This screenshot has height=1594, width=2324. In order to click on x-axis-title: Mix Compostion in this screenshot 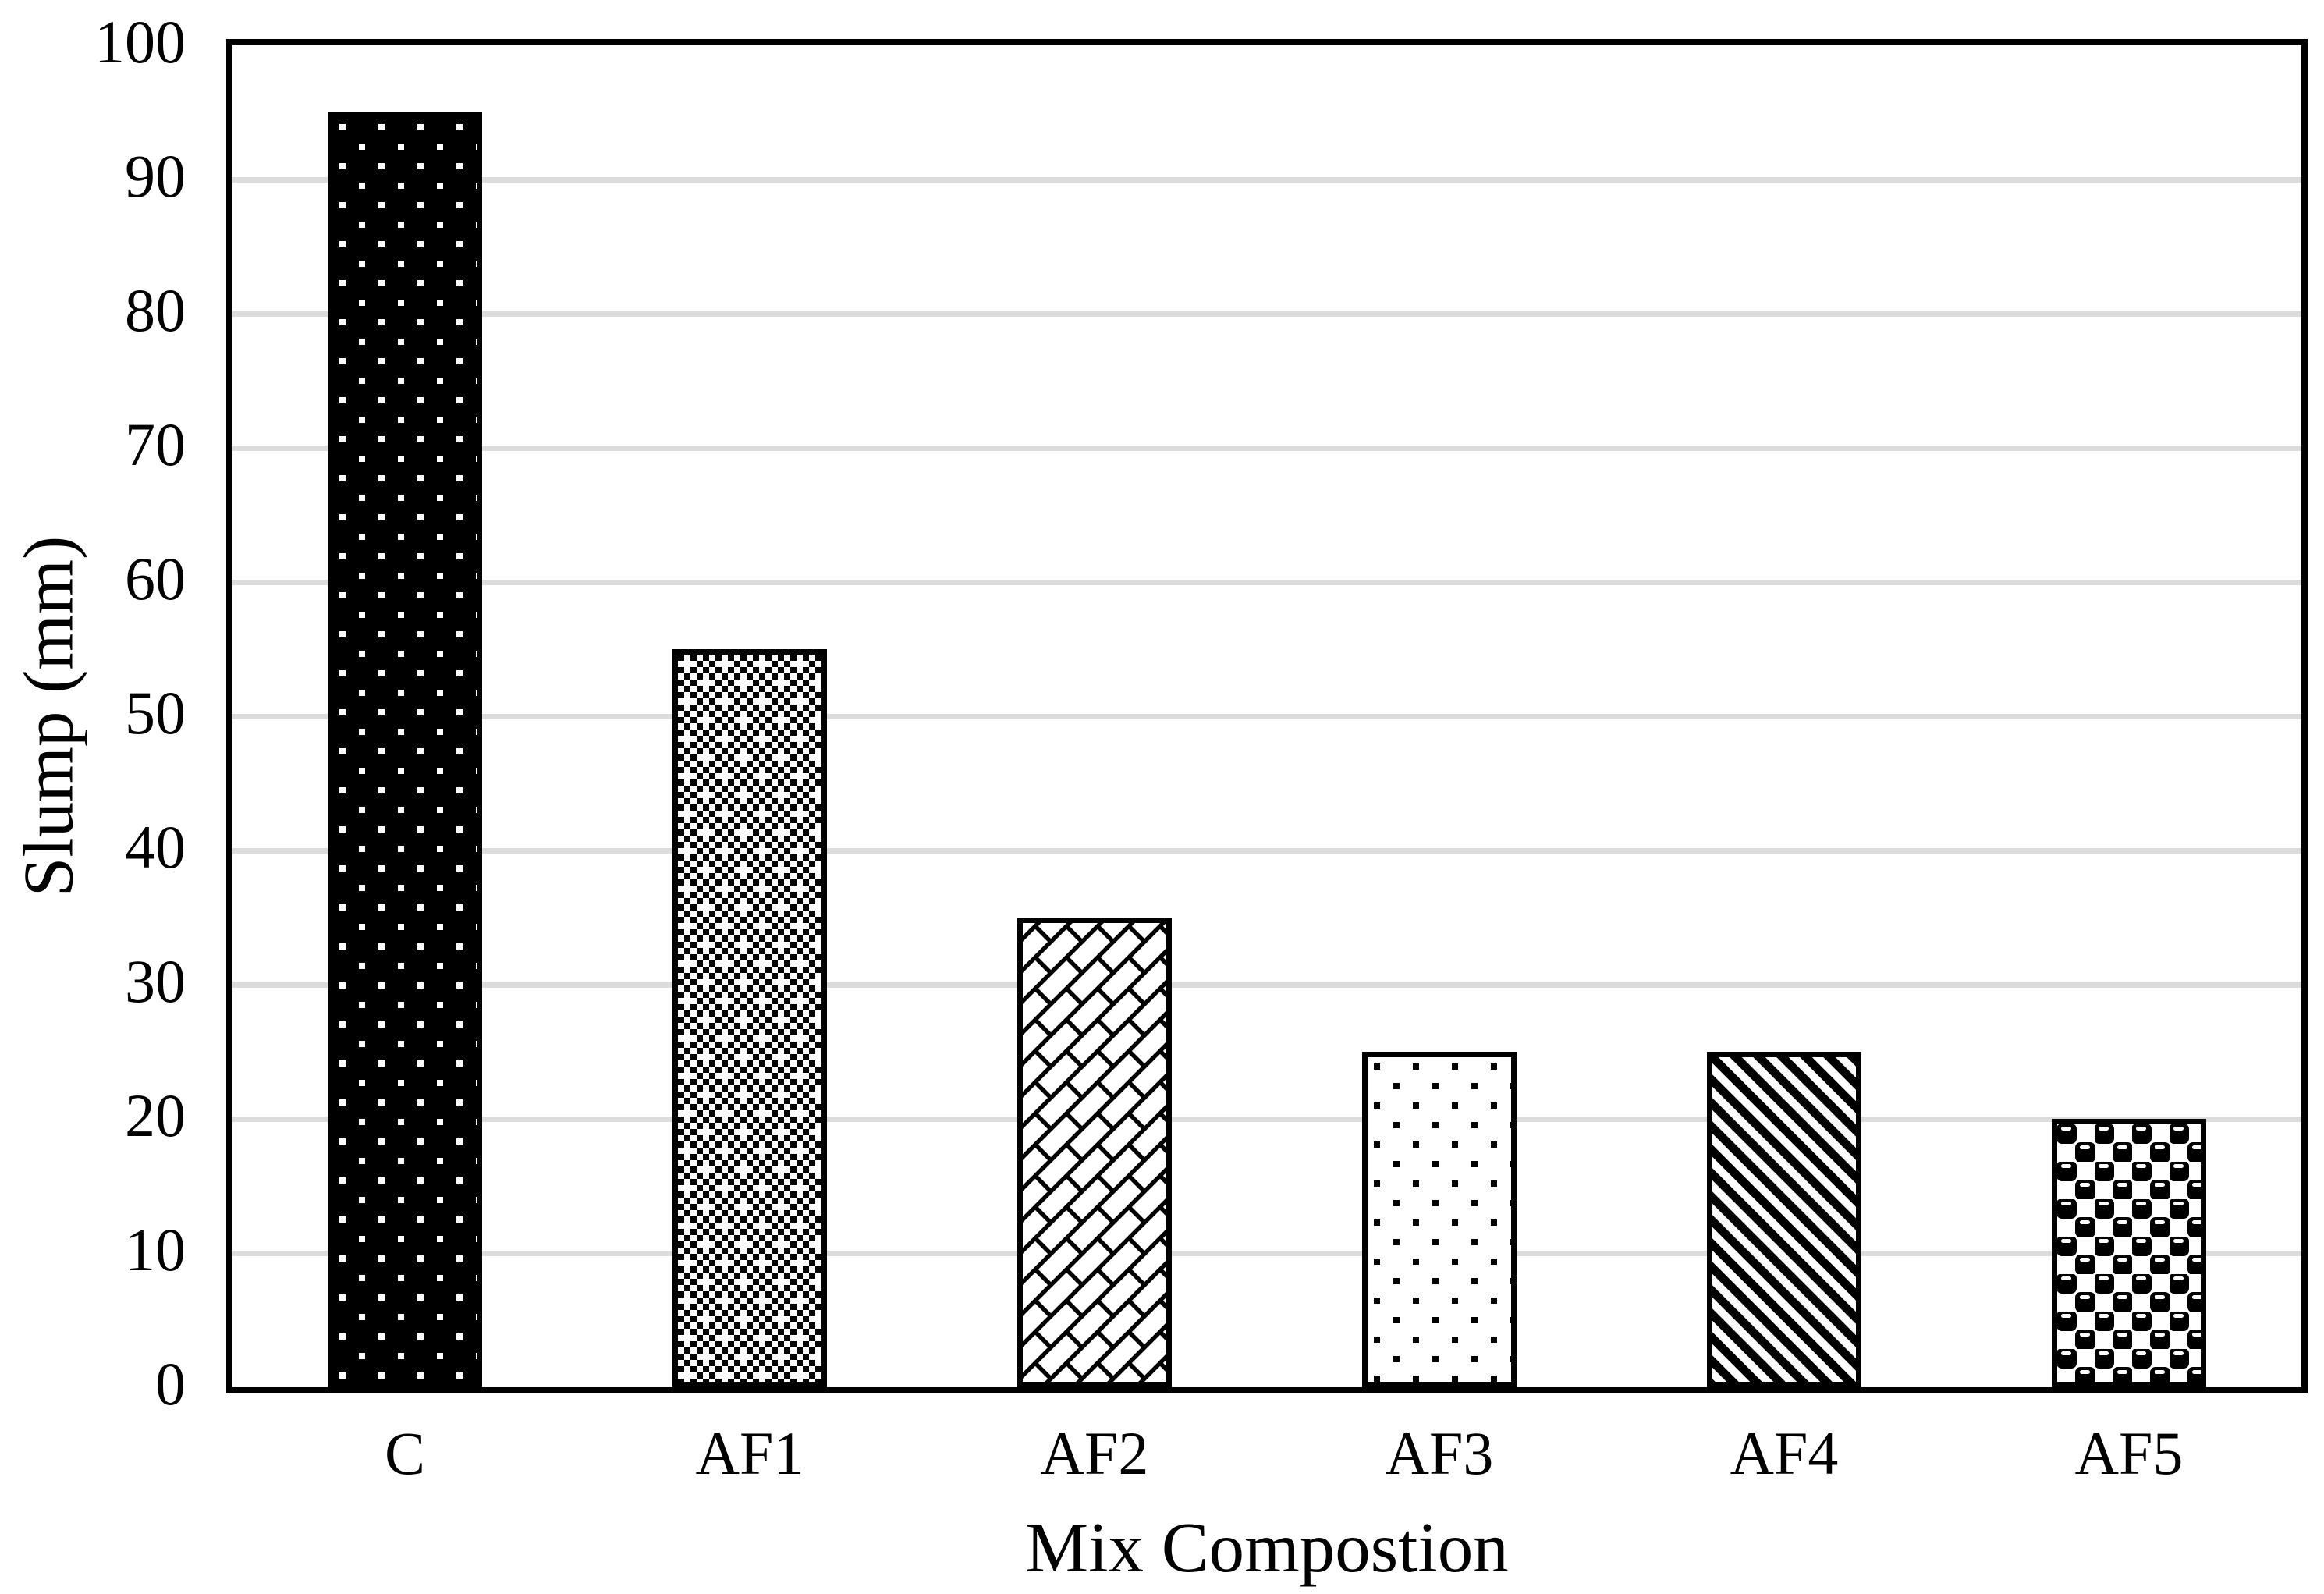, I will do `click(1267, 1547)`.